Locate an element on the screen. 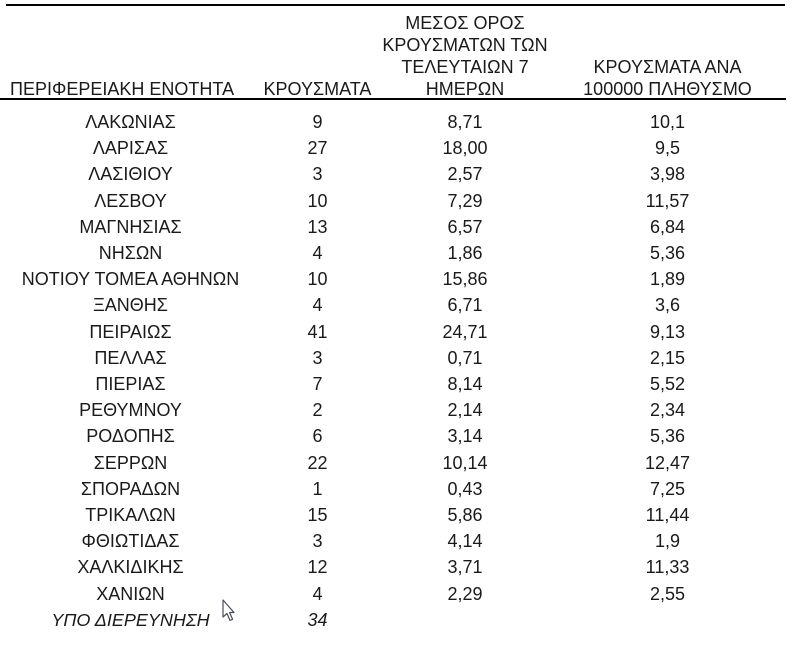 This screenshot has width=802, height=659. cell-per-100k: 9,5 is located at coordinates (667, 148).